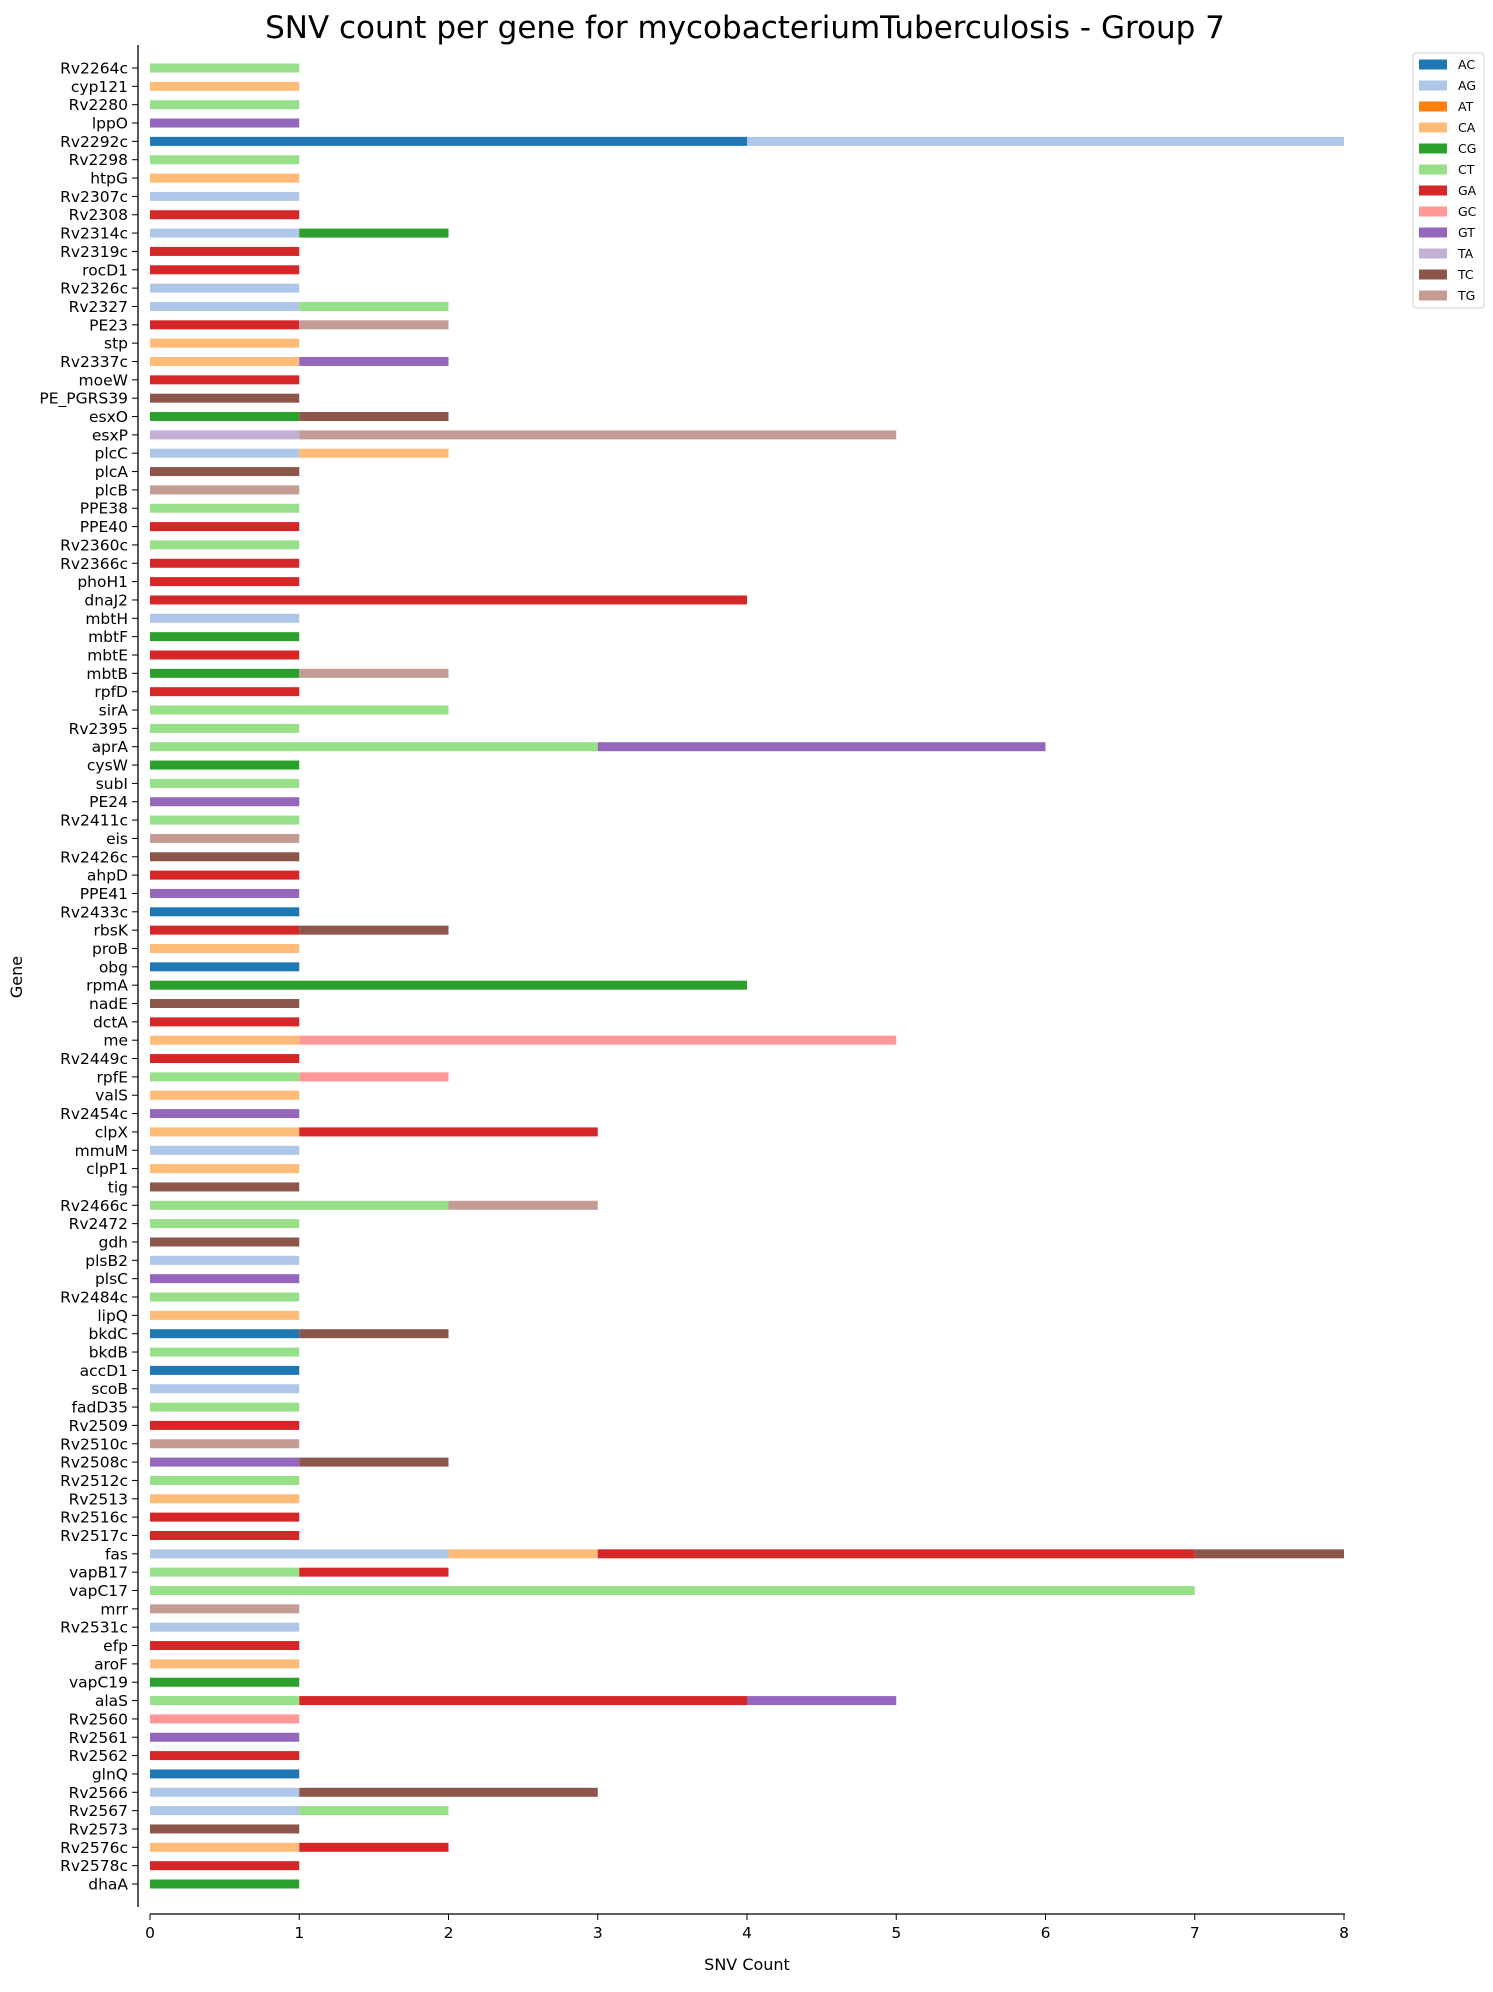  Describe the element at coordinates (1433, 274) in the screenshot. I see `legend-swatch-TC` at that location.